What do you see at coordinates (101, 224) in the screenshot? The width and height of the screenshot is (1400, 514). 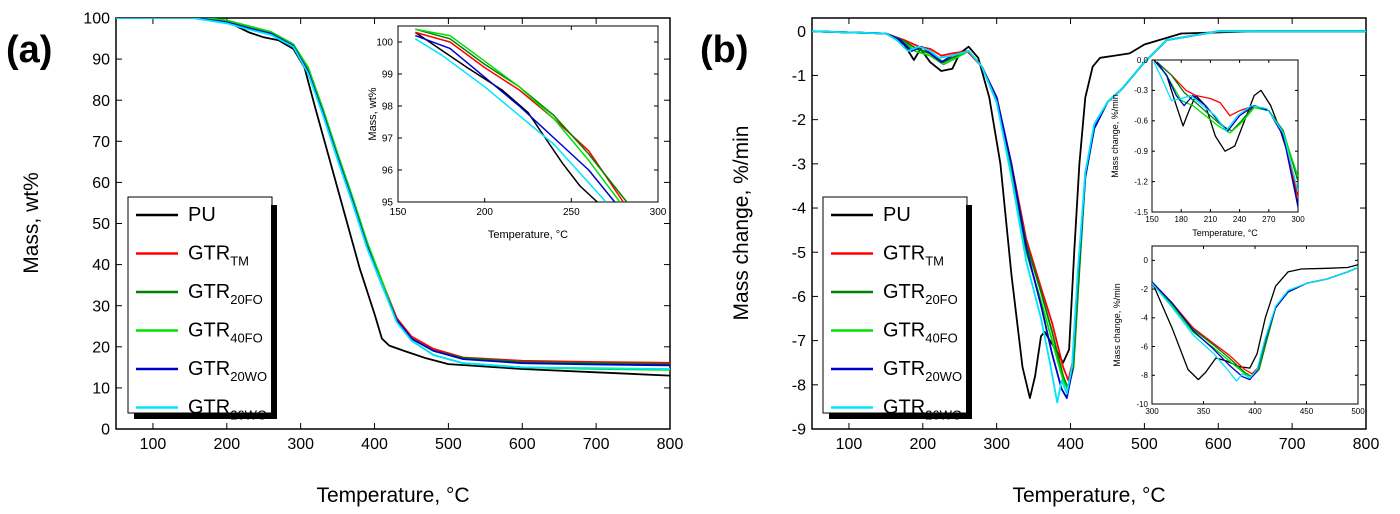 I see `y-tick-label: 50` at bounding box center [101, 224].